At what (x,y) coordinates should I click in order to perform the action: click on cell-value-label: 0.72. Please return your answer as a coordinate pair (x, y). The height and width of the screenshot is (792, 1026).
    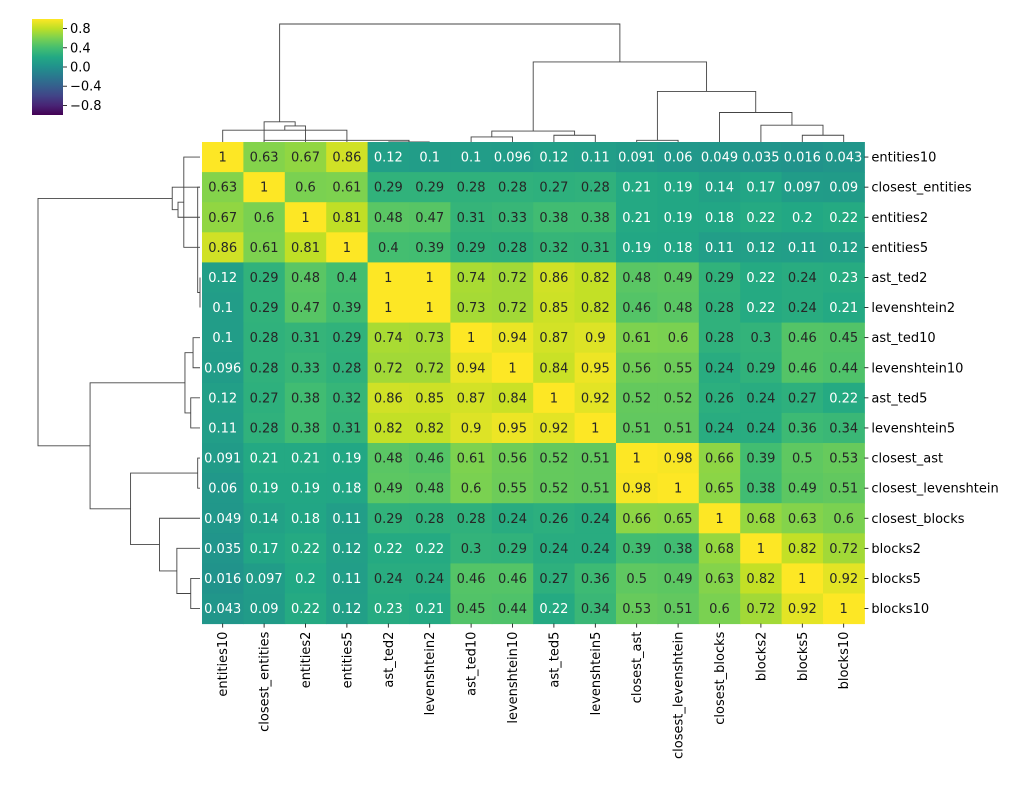
    Looking at the image, I should click on (512, 308).